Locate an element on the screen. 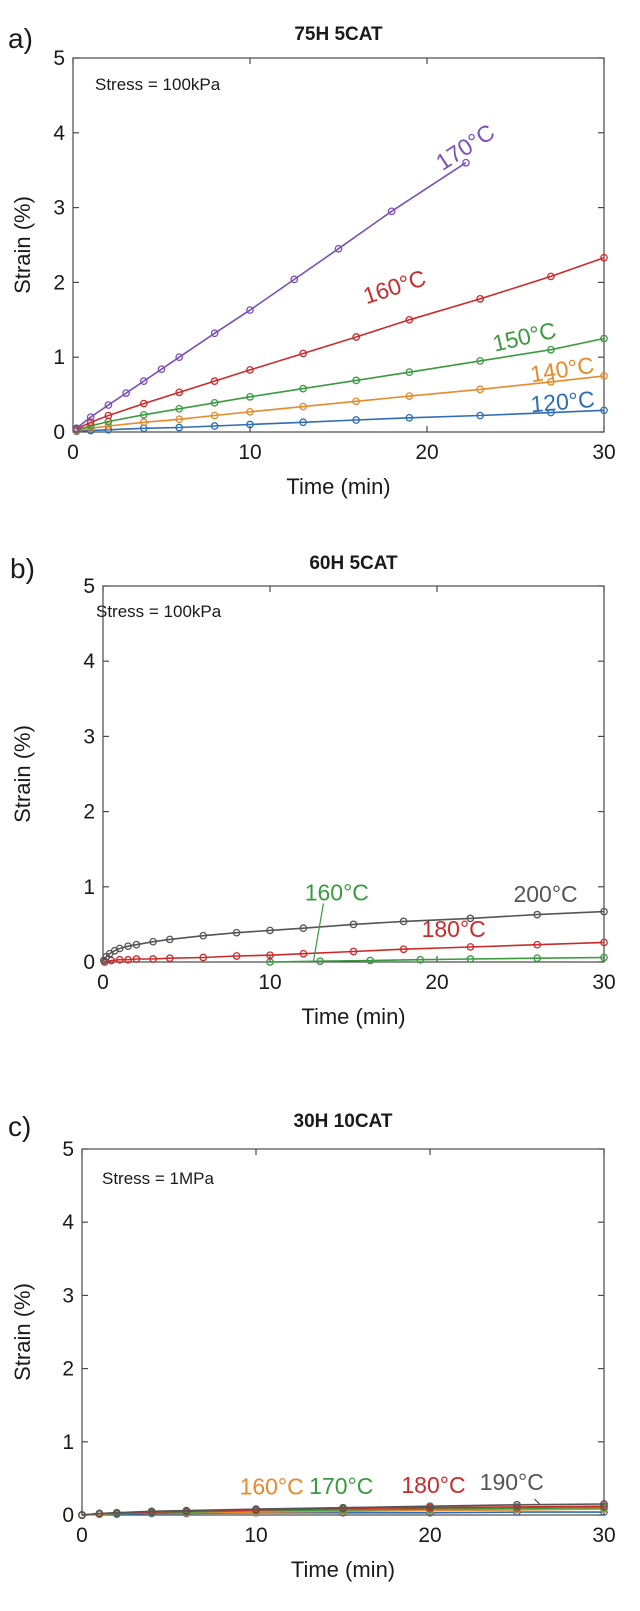 This screenshot has width=640, height=1611. panel-label: b) is located at coordinates (22, 568).